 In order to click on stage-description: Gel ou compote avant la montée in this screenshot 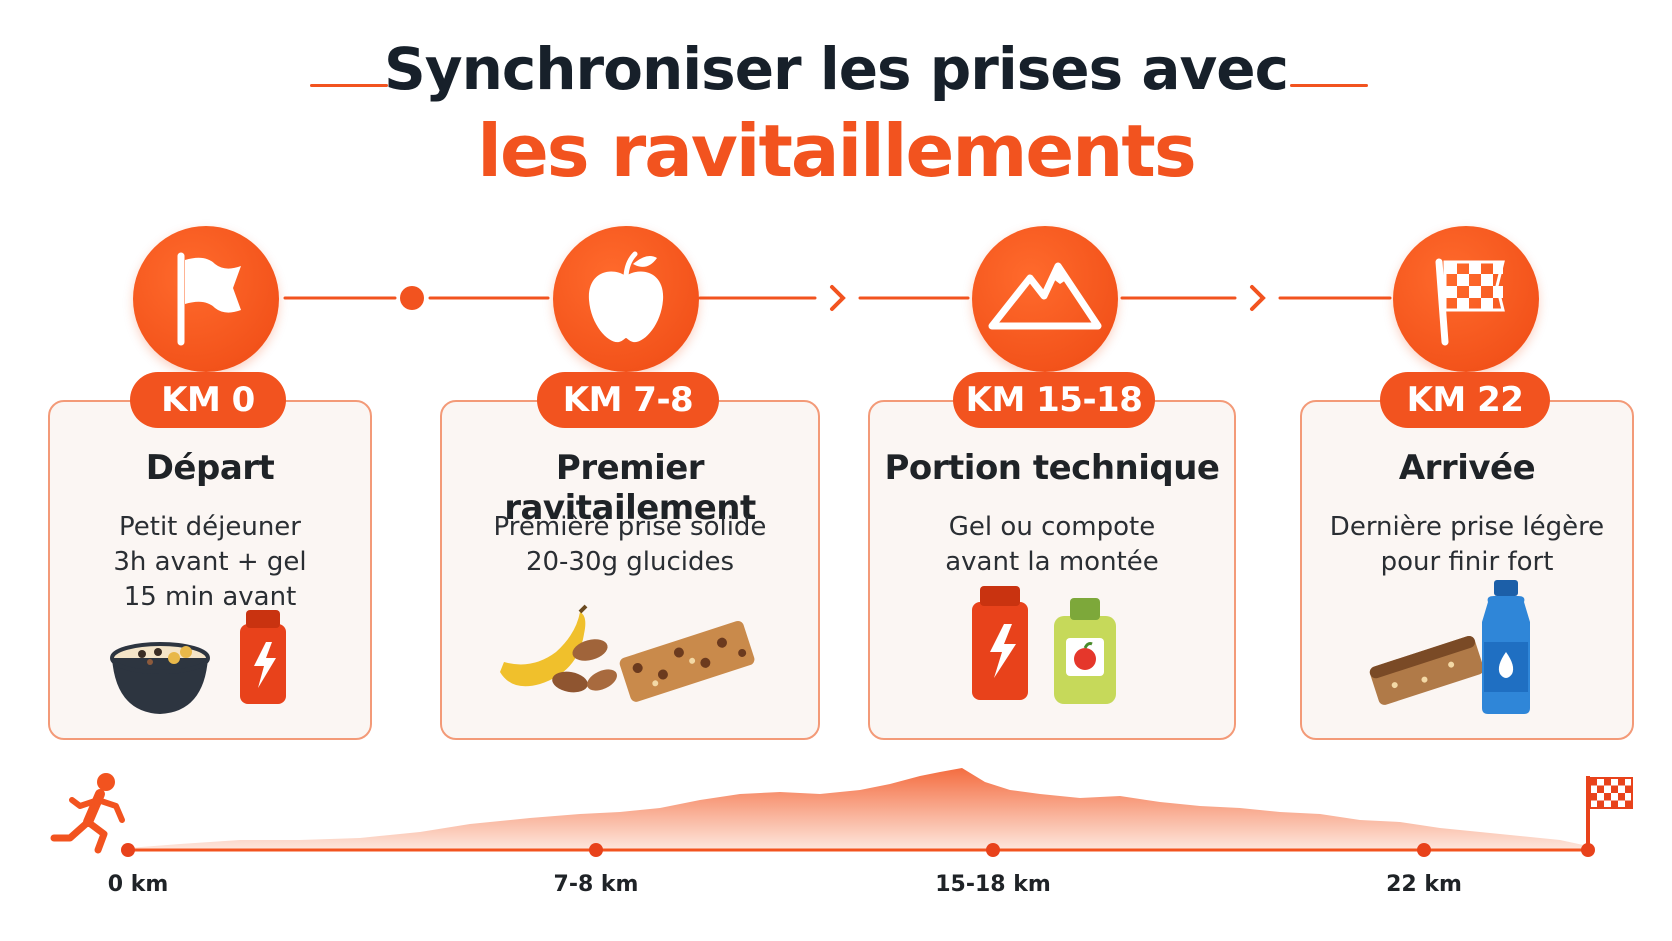, I will do `click(1052, 544)`.